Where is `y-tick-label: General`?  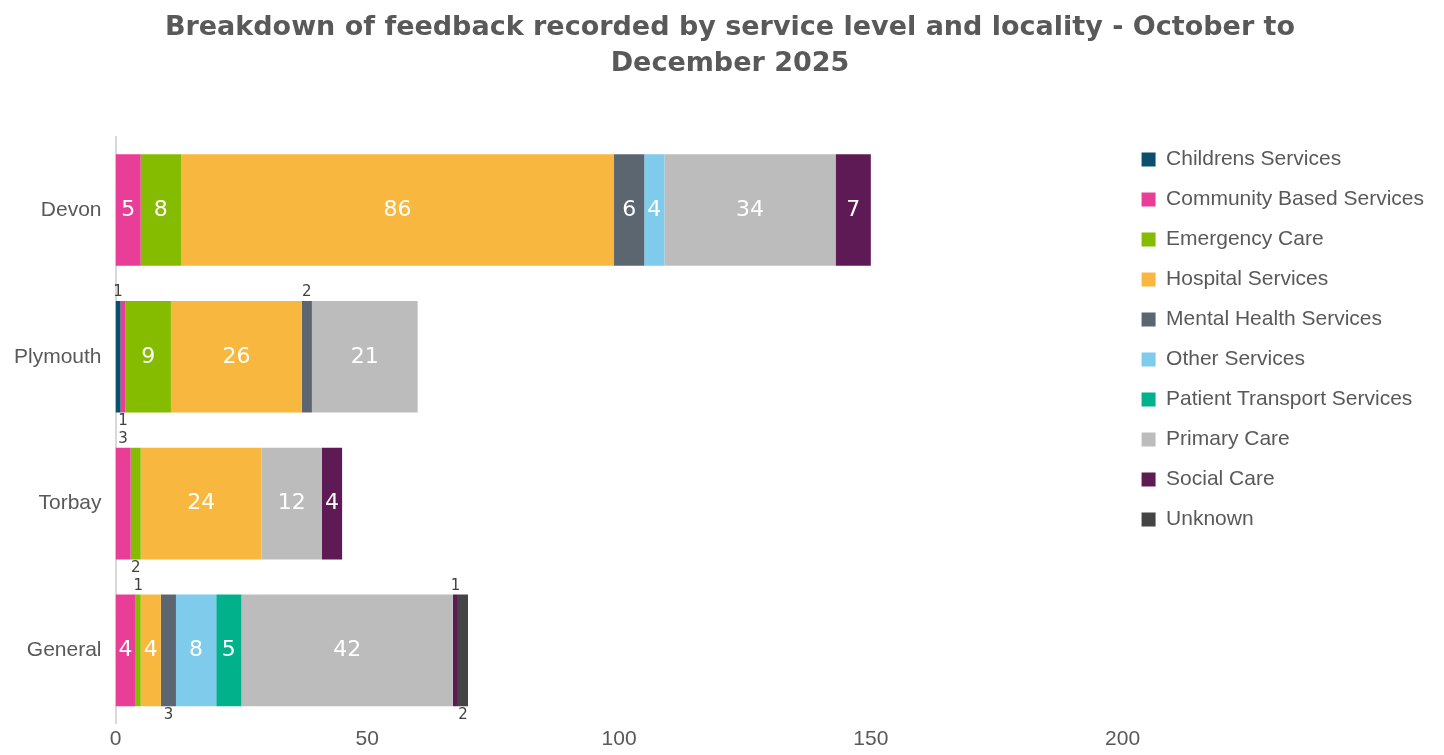 y-tick-label: General is located at coordinates (64, 649).